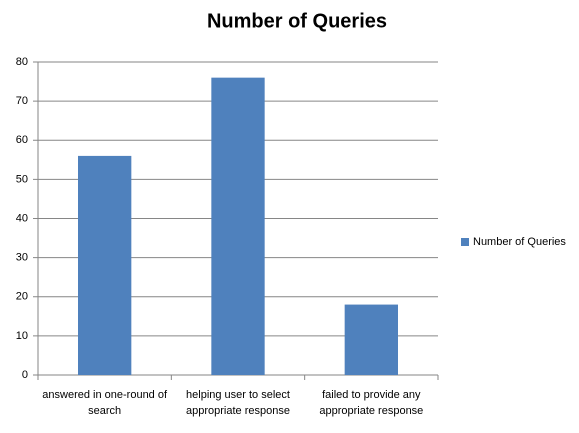  What do you see at coordinates (22, 179) in the screenshot?
I see `y-tick-label: 50` at bounding box center [22, 179].